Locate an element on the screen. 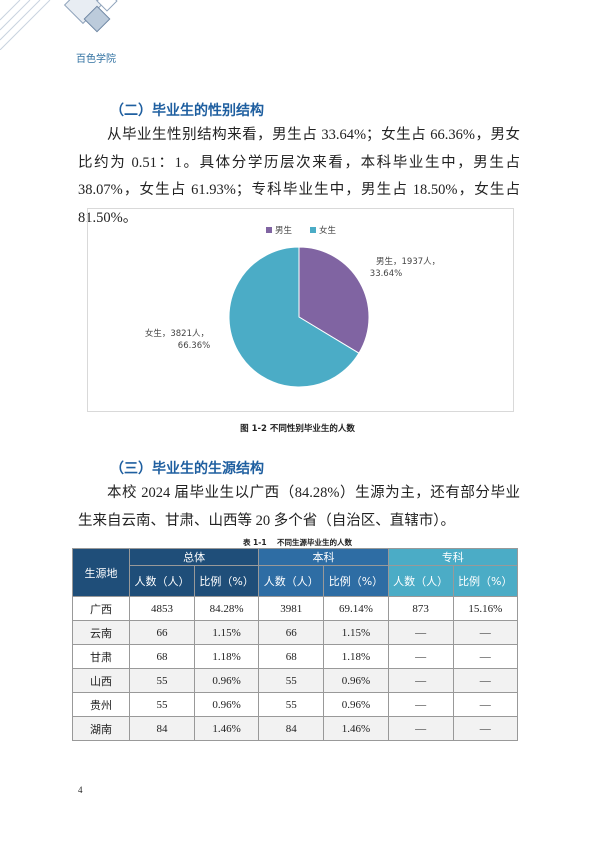  data-label: 66.36% is located at coordinates (194, 346).